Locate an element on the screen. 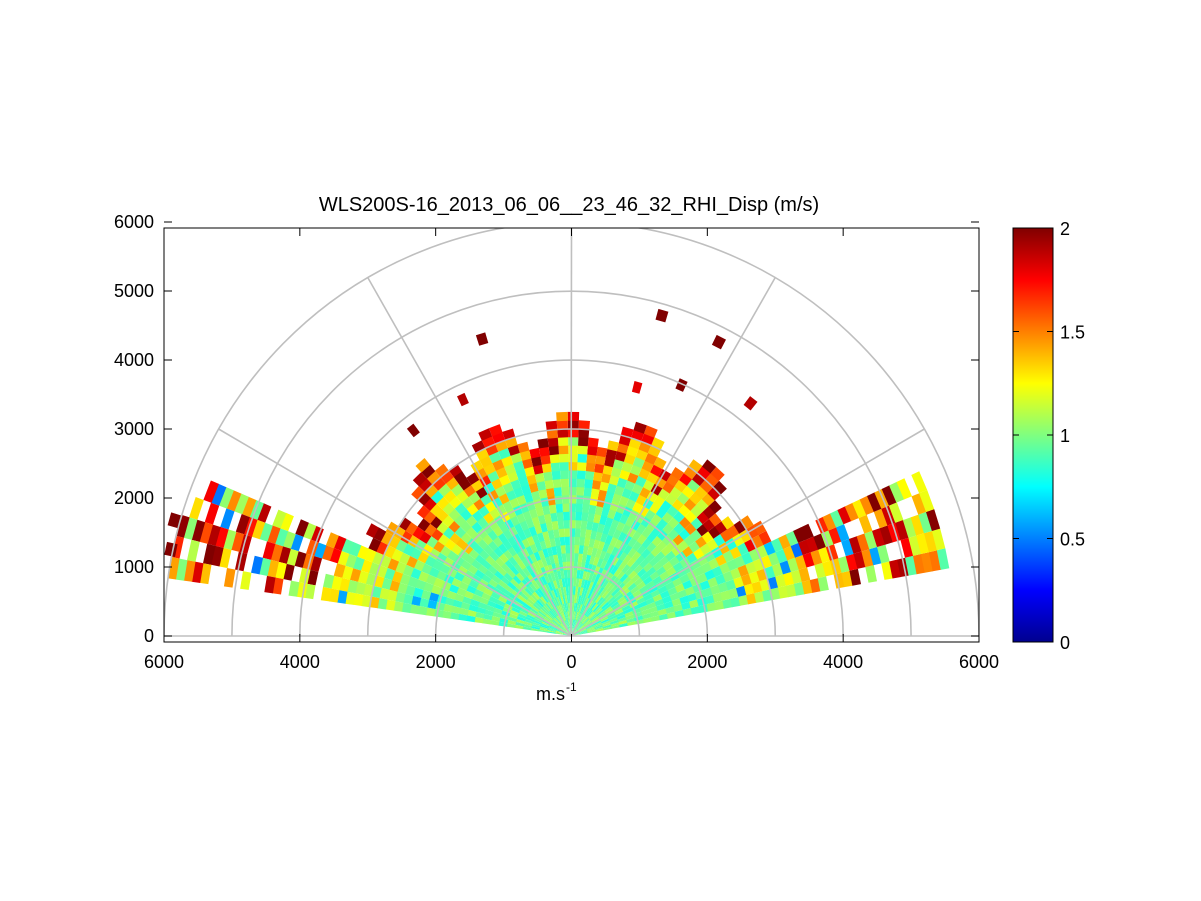 This screenshot has width=1201, height=901. y-tick-label: 2000 is located at coordinates (134, 498).